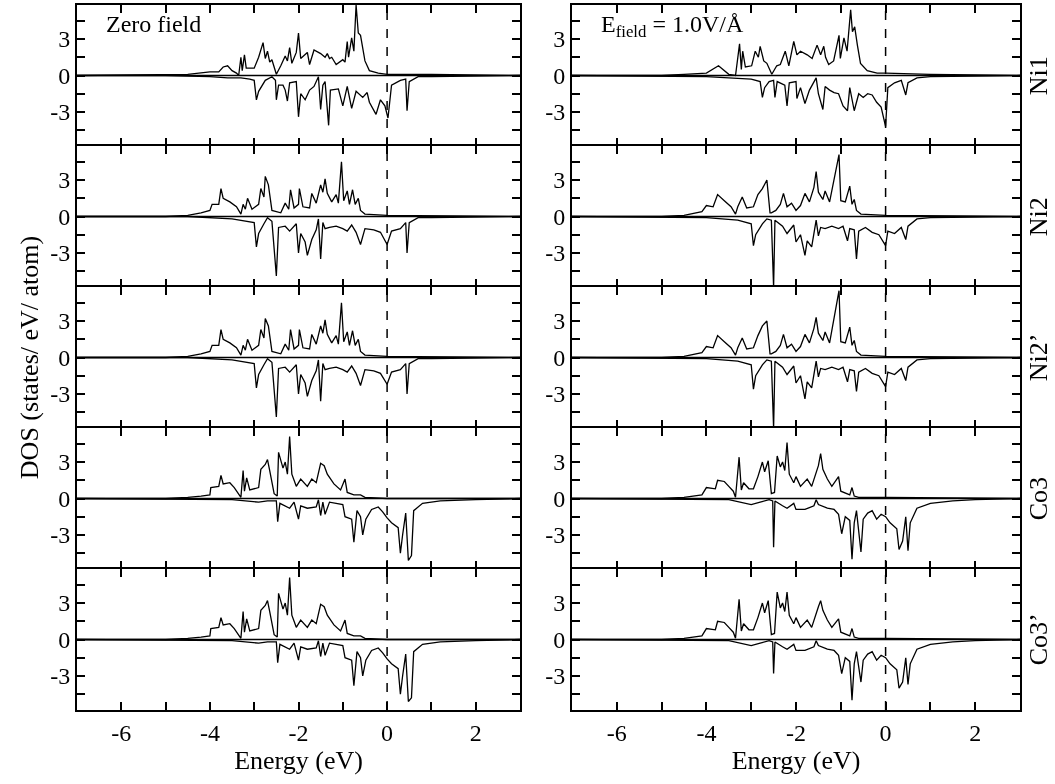 This screenshot has height=784, width=1055. Describe the element at coordinates (1039, 217) in the screenshot. I see `text: Ni2` at that location.